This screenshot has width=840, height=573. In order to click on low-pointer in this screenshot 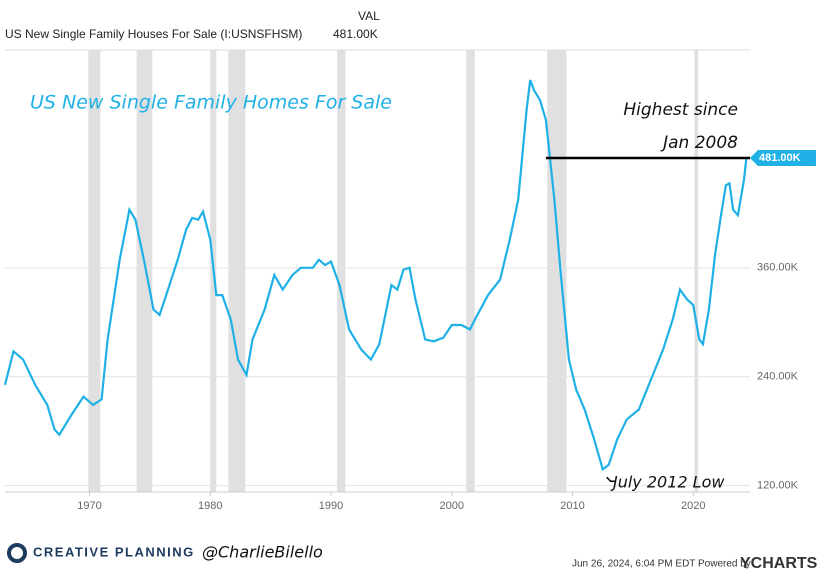, I will do `click(610, 479)`.